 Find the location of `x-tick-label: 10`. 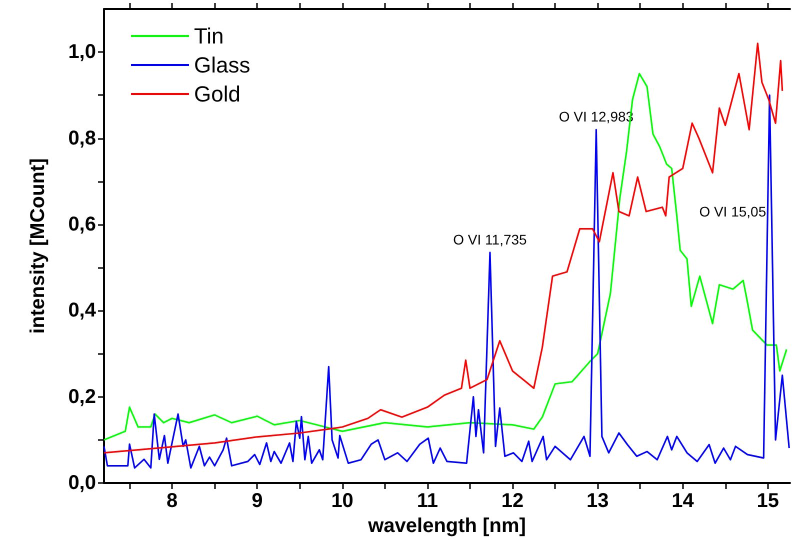

x-tick-label: 10 is located at coordinates (342, 501).